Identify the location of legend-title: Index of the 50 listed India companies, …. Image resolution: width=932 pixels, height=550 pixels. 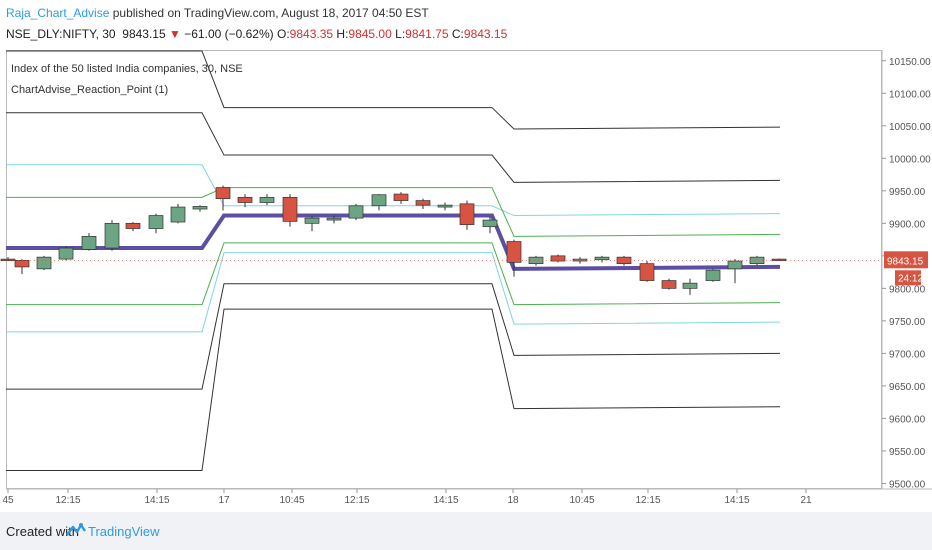
(127, 69).